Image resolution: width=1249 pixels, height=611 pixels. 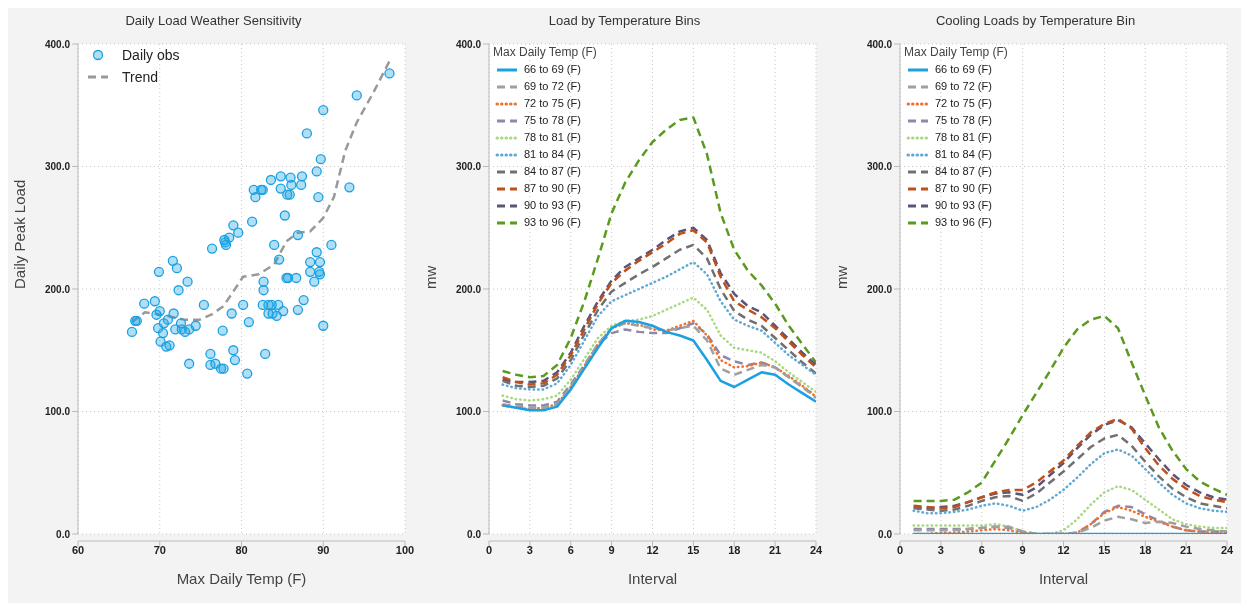 I want to click on chart-title: Daily Load Weather Sensitivity, so click(x=213, y=21).